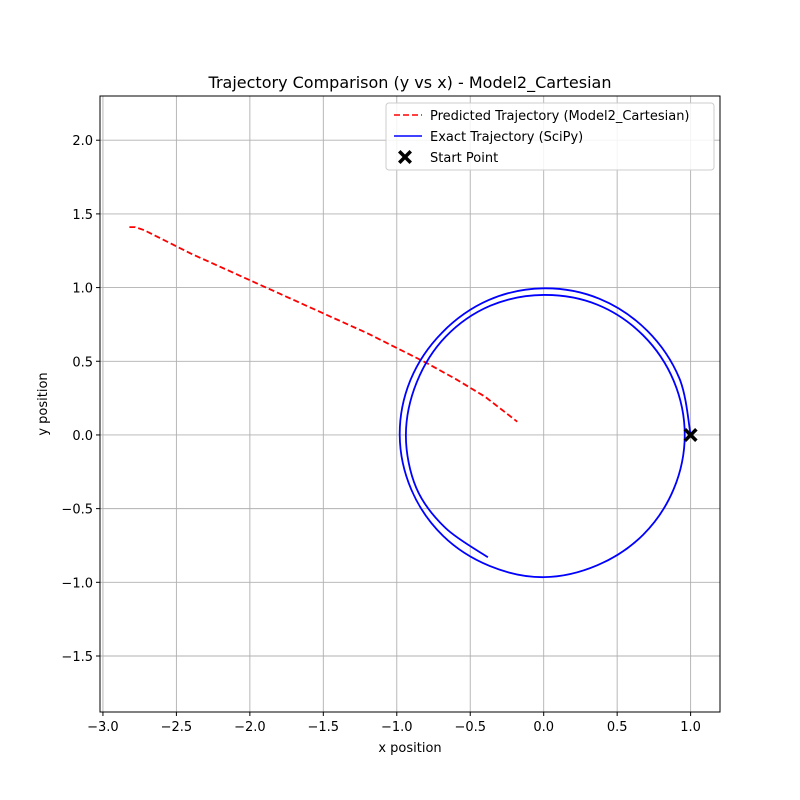 This screenshot has width=800, height=800. I want to click on y-tick-label: 1.0, so click(82, 289).